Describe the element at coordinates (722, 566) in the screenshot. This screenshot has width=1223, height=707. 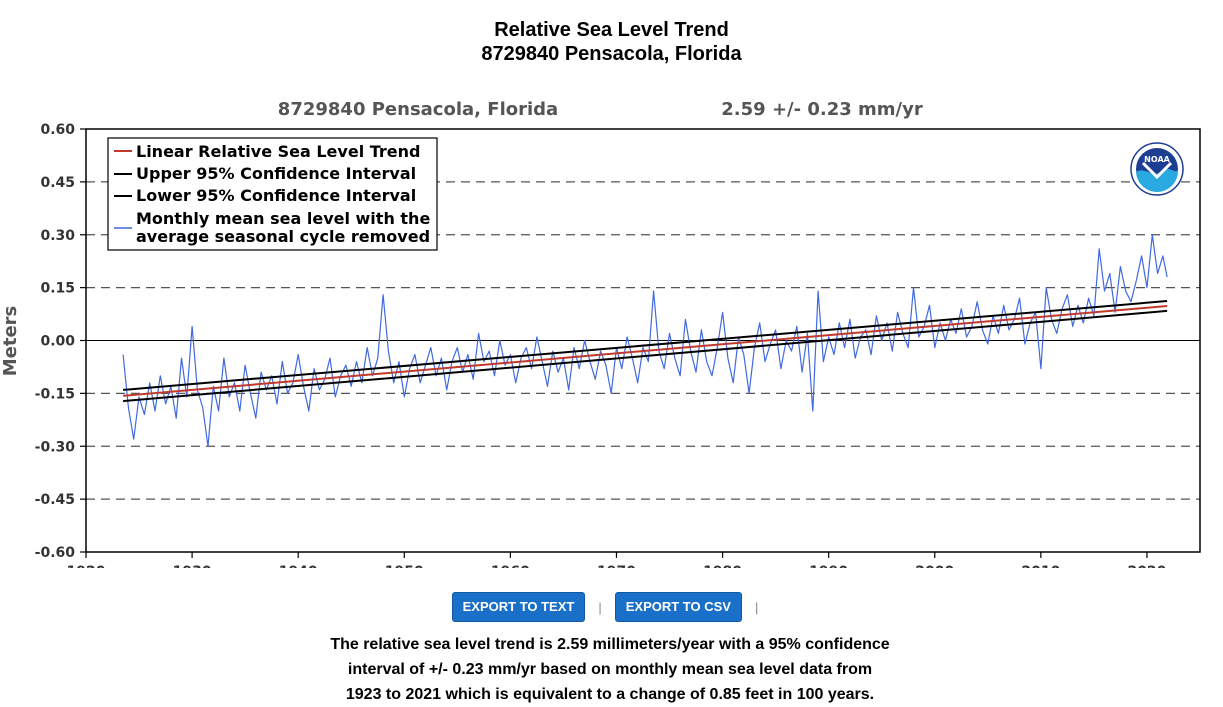
I see `x-tick-label: 1980` at that location.